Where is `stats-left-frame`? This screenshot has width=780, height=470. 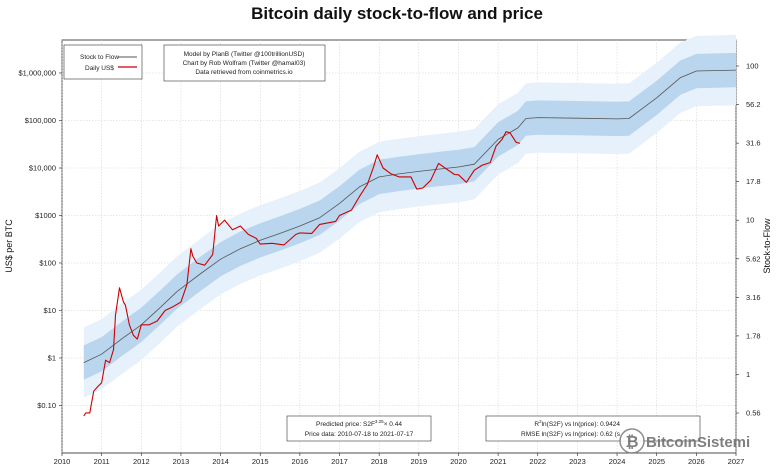 stats-left-frame is located at coordinates (359, 428).